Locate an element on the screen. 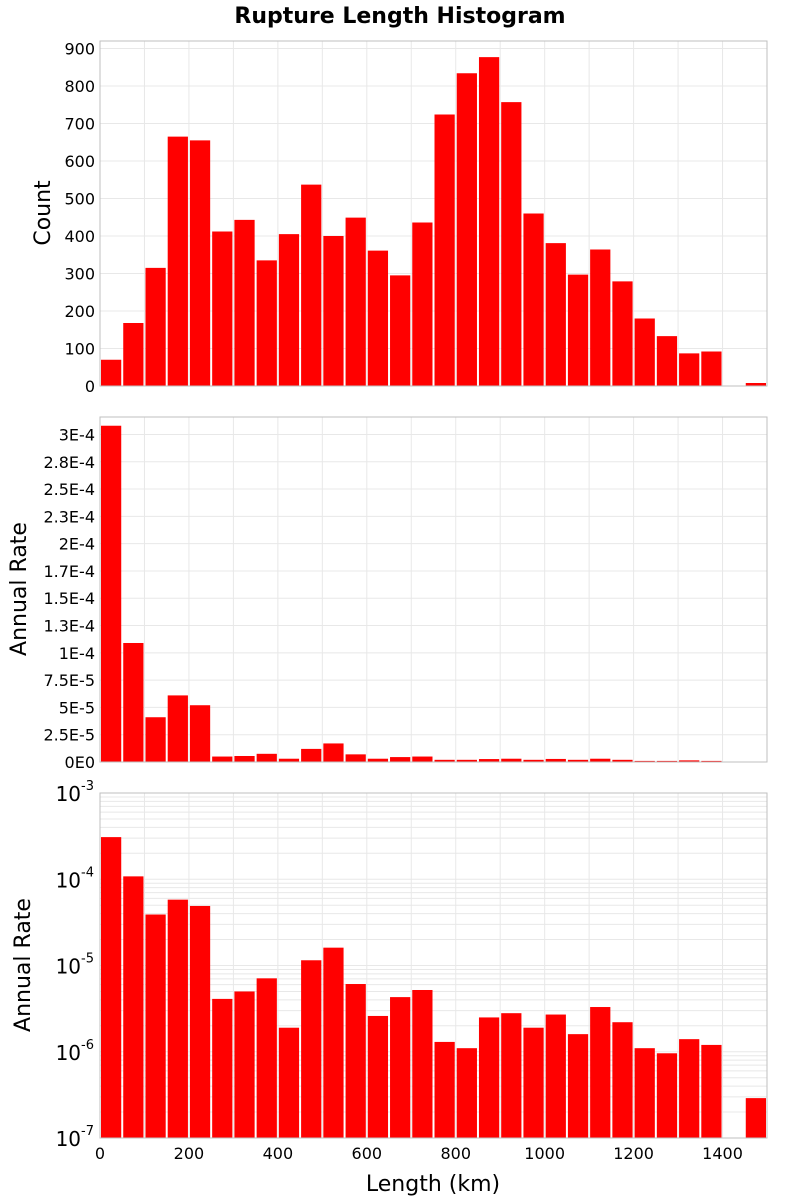 The width and height of the screenshot is (800, 1200). x-tick-label: 800 is located at coordinates (455, 1153).